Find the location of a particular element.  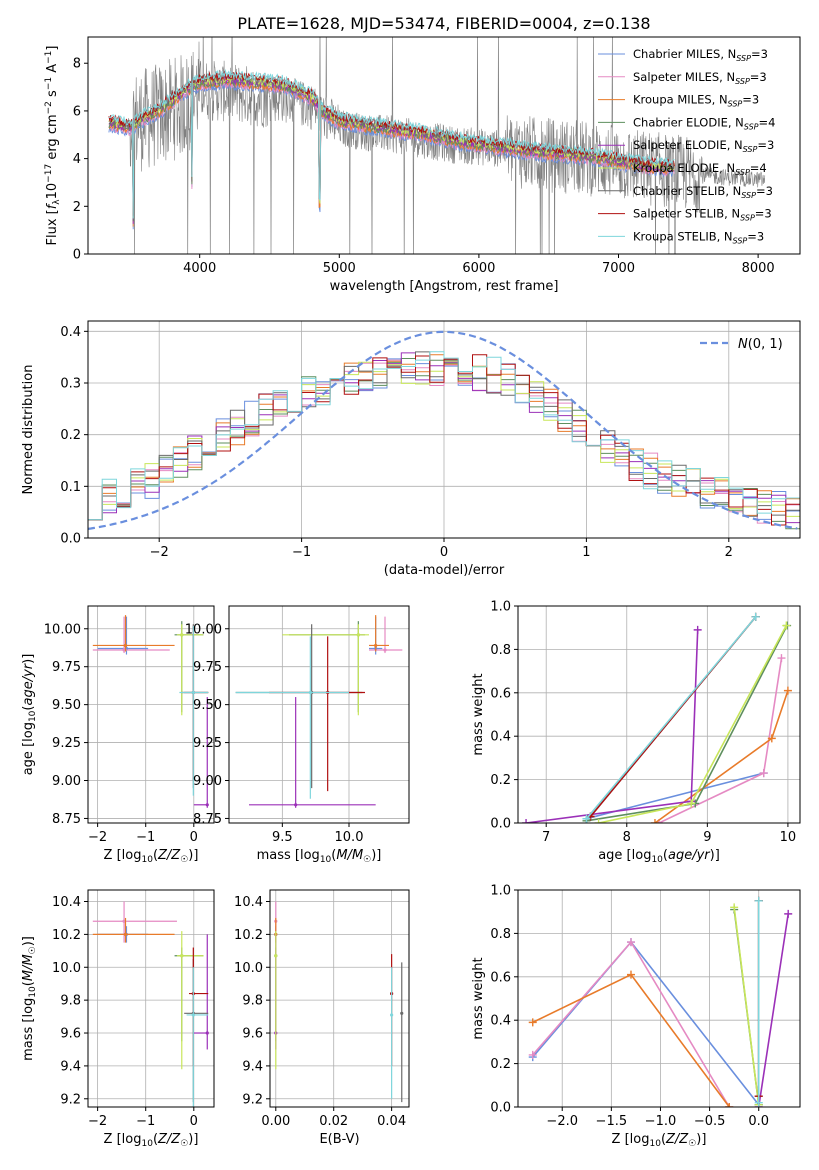

mass-vs-Z-ytick-label: 9.8 is located at coordinates (70, 1001).